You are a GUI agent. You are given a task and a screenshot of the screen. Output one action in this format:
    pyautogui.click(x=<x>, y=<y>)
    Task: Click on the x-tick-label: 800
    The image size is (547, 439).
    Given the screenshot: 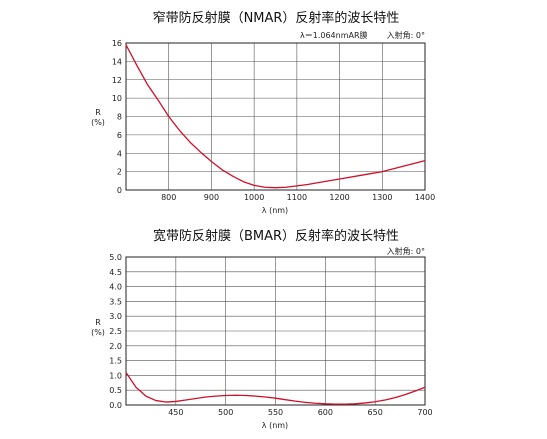 What is the action you would take?
    pyautogui.click(x=168, y=197)
    